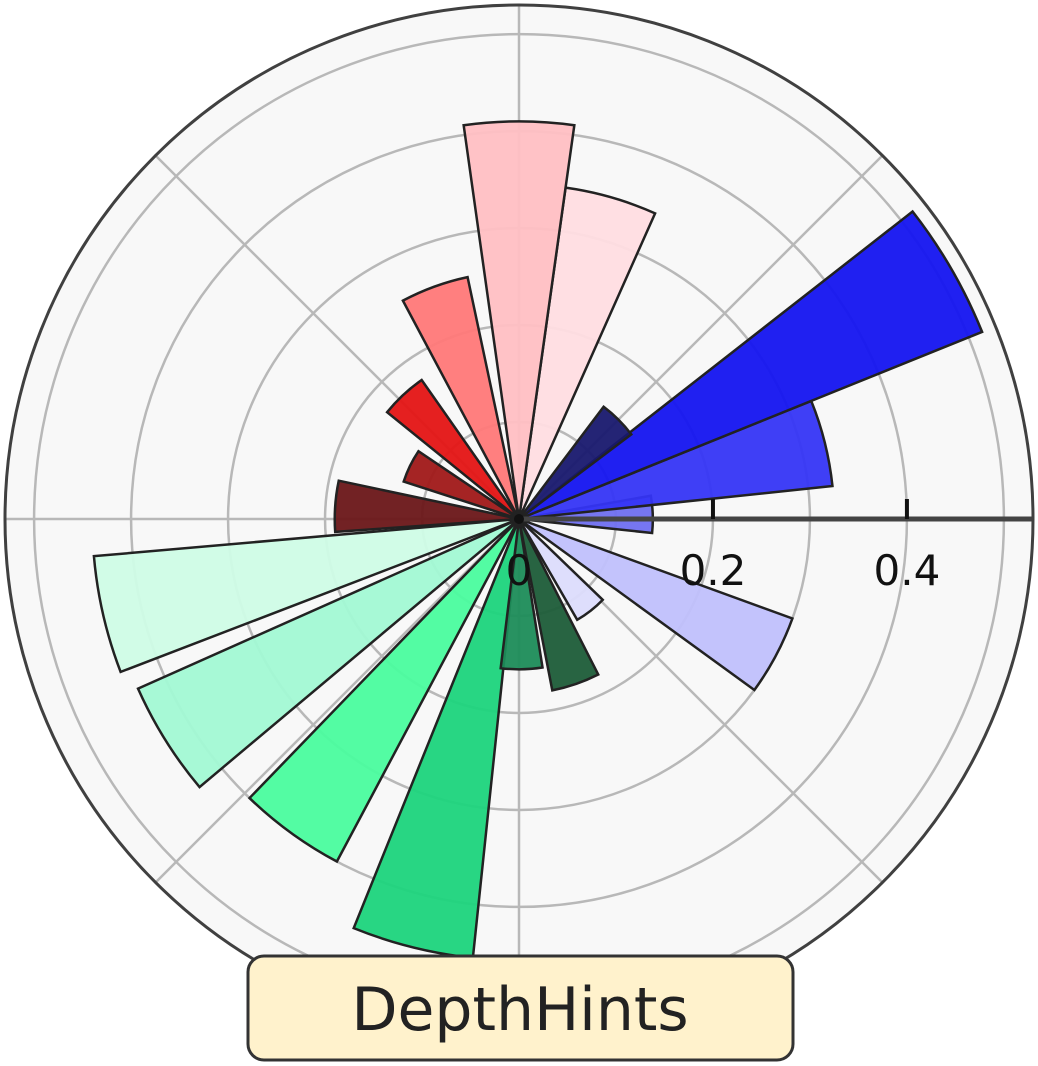 Image resolution: width=1038 pixels, height=1066 pixels. What do you see at coordinates (519, 570) in the screenshot?
I see `radial-tick-label: 0` at bounding box center [519, 570].